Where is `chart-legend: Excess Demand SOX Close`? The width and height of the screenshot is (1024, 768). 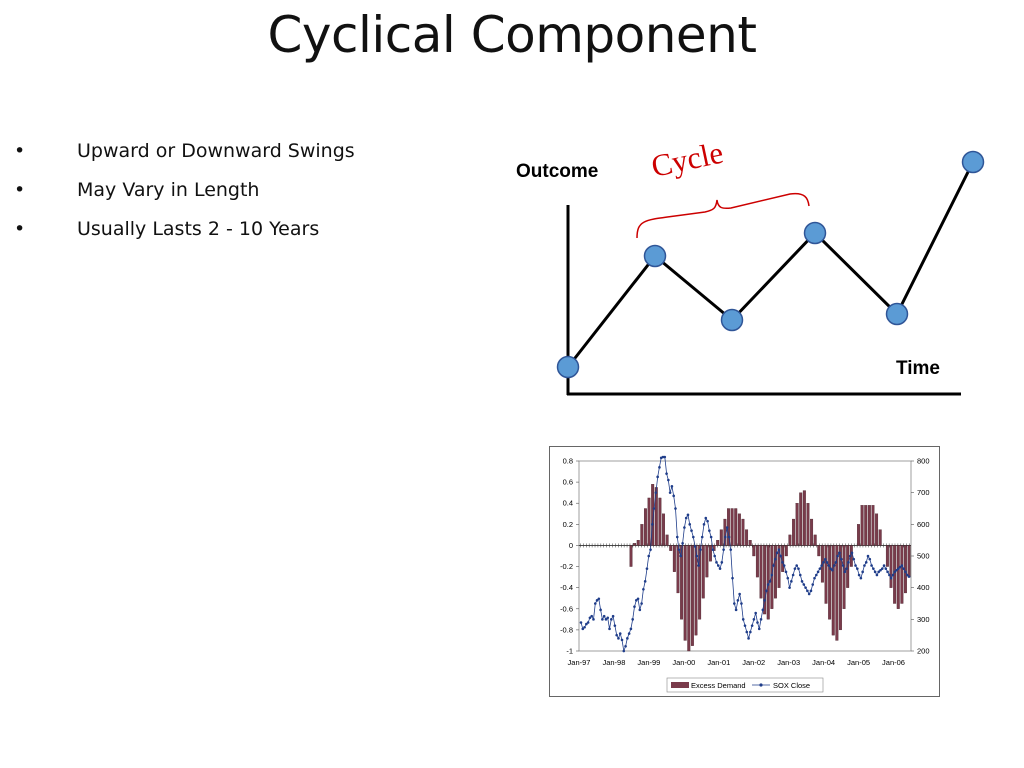 chart-legend: Excess Demand SOX Close is located at coordinates (745, 685).